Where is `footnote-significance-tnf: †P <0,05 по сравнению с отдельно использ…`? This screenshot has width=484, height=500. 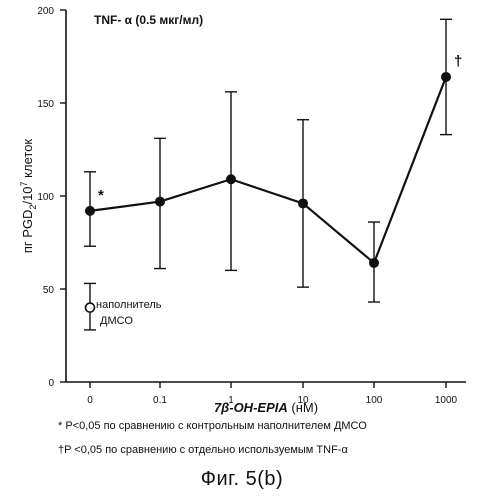
footnote-significance-tnf: †P <0,05 по сравнению с отдельно использ… is located at coordinates (203, 450).